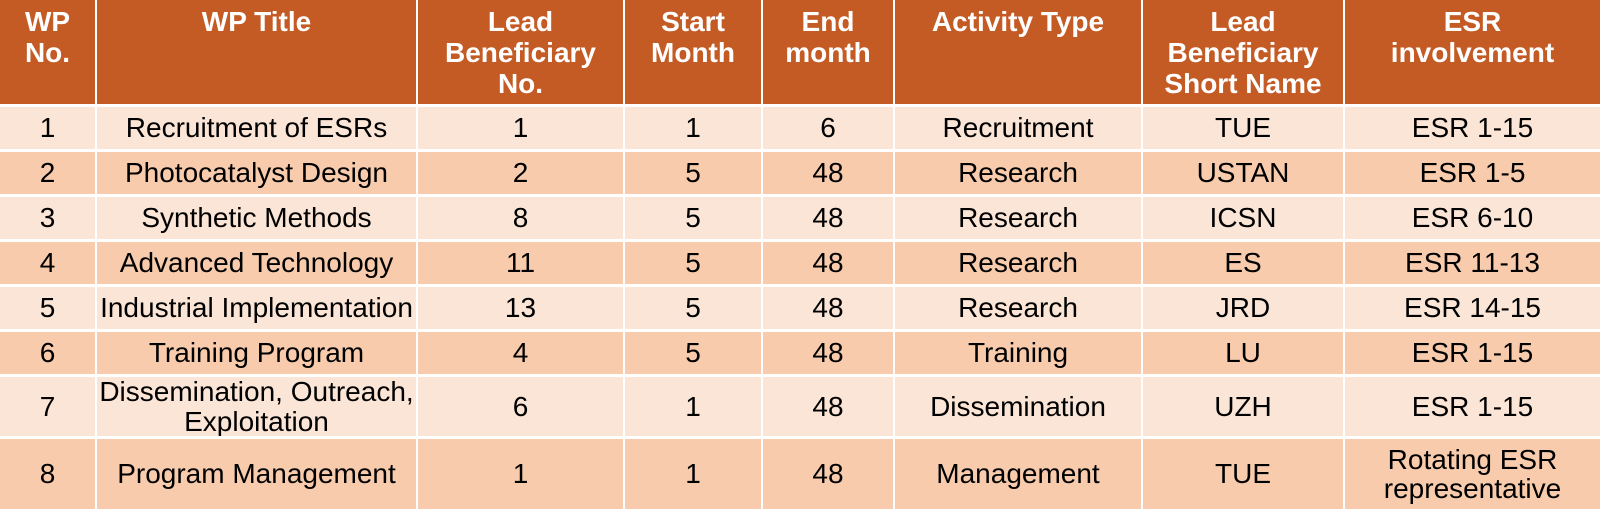 The height and width of the screenshot is (518, 1600). Describe the element at coordinates (48, 264) in the screenshot. I see `cell-wp-no: 4` at that location.